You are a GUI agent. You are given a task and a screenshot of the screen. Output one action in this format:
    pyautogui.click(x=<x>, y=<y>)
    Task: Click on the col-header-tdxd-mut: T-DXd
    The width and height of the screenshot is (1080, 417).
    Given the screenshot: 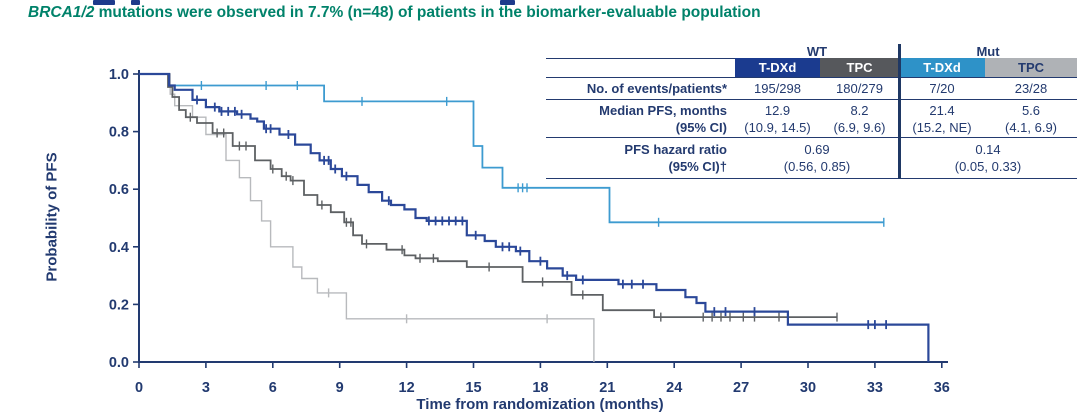 What is the action you would take?
    pyautogui.click(x=942, y=67)
    